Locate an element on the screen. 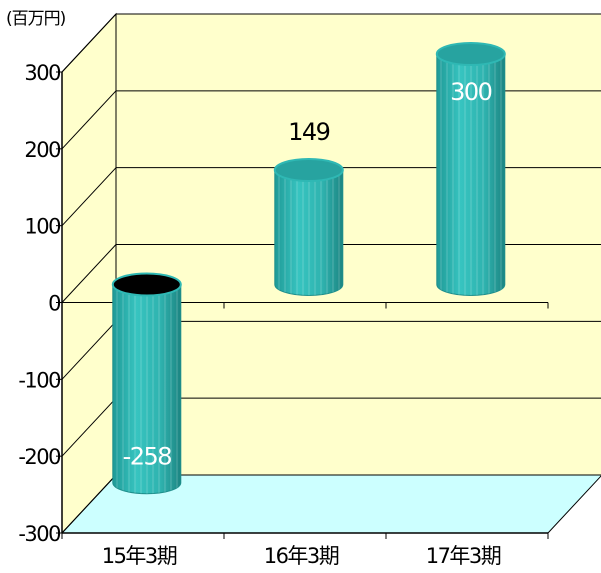  y-tick-label: 200 is located at coordinates (42, 150).